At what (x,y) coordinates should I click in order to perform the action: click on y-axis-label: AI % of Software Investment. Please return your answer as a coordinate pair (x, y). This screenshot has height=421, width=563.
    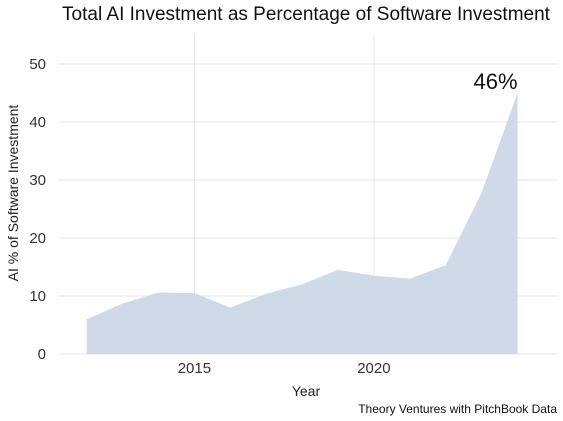
    Looking at the image, I should click on (13, 193).